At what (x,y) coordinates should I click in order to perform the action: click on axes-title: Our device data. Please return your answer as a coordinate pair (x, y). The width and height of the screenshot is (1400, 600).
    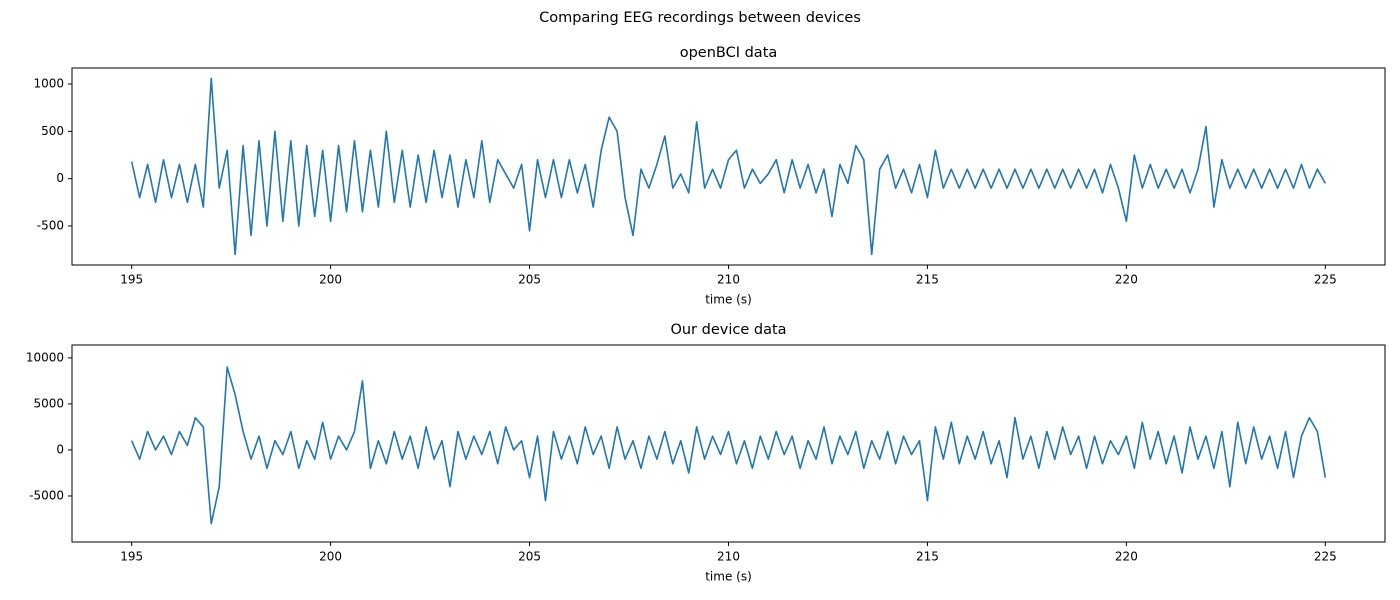
    Looking at the image, I should click on (728, 330).